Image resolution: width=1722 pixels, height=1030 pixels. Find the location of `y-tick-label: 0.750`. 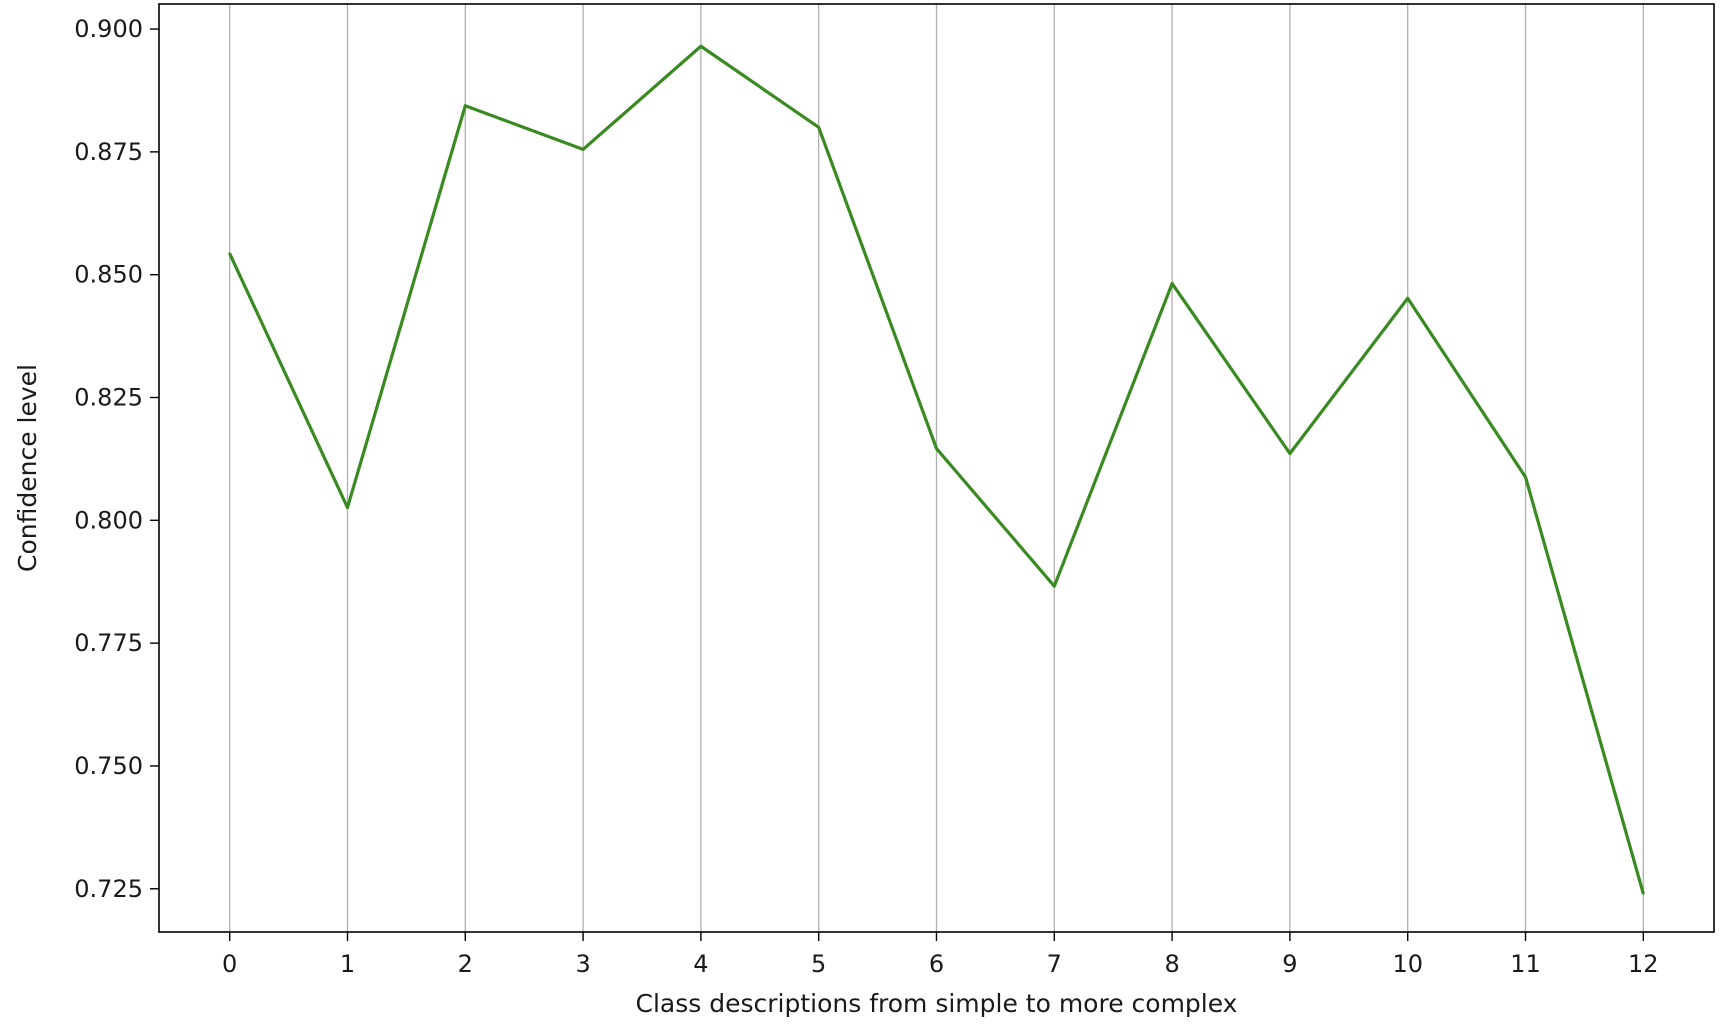

y-tick-label: 0.750 is located at coordinates (108, 766).